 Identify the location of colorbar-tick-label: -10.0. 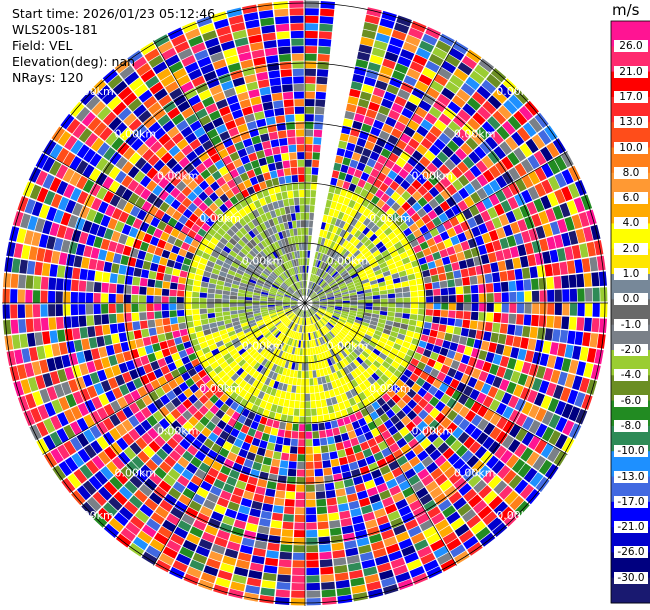
(631, 451).